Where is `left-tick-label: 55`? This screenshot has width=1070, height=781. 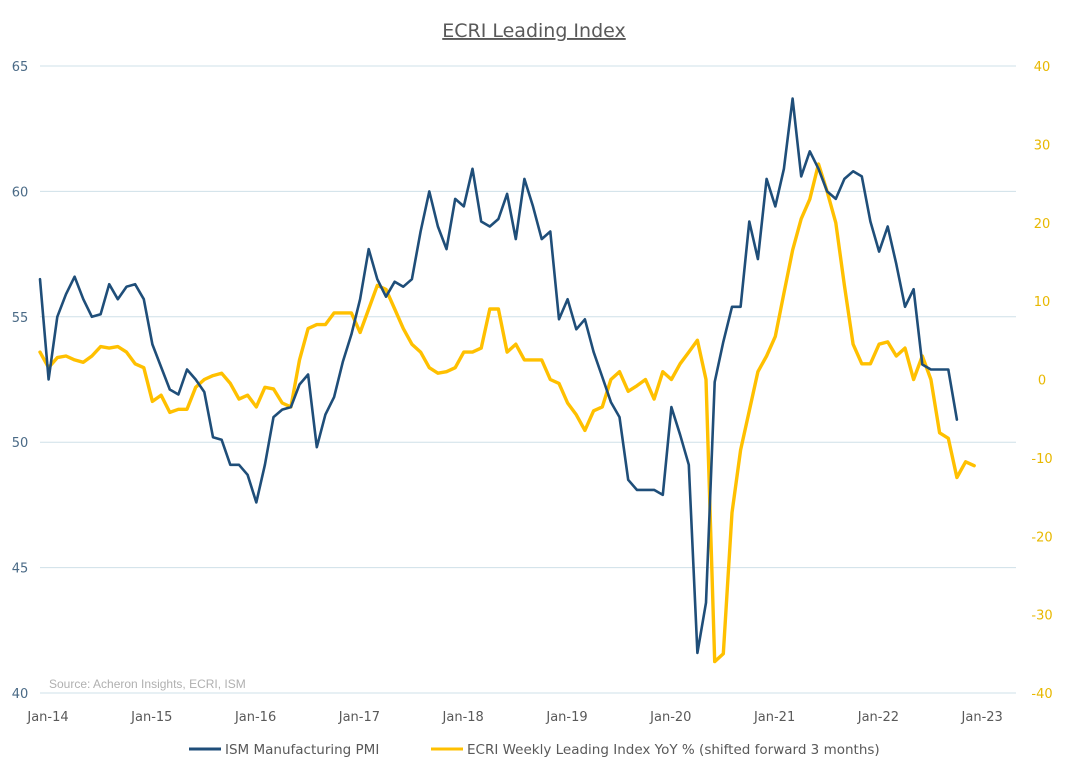
left-tick-label: 55 is located at coordinates (20, 318).